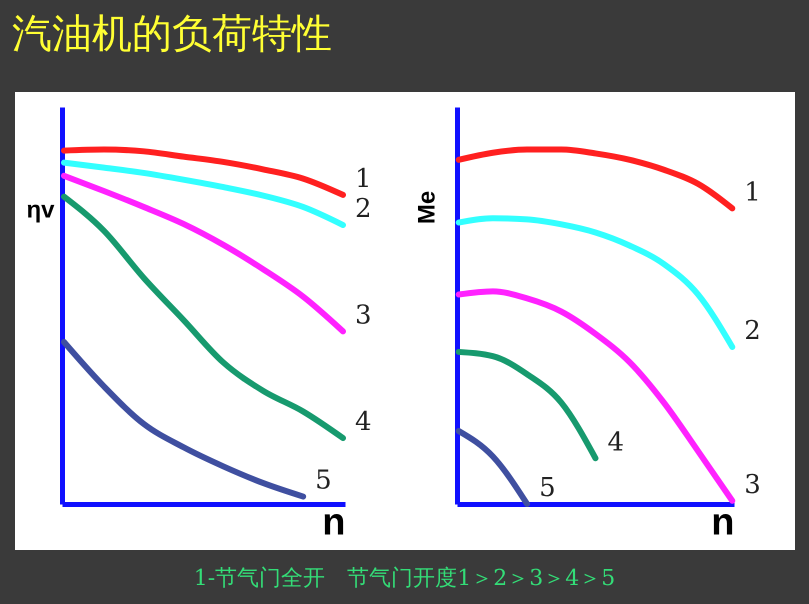 This screenshot has height=604, width=809. Describe the element at coordinates (404, 579) in the screenshot. I see `text: 1-节气门全开 节气门开度1＞2＞3＞4＞5` at that location.